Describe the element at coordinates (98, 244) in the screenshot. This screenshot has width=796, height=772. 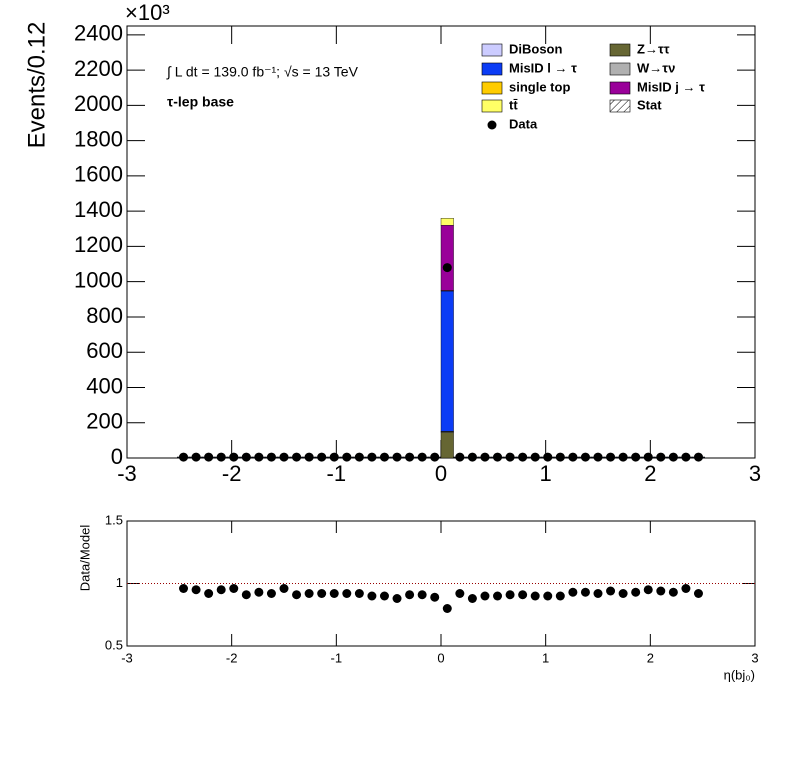
I see `y-tick-label: 1200` at that location.